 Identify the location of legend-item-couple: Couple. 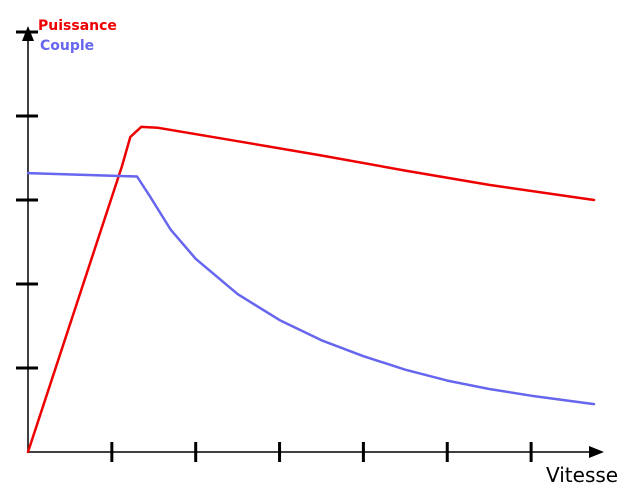
(67, 46).